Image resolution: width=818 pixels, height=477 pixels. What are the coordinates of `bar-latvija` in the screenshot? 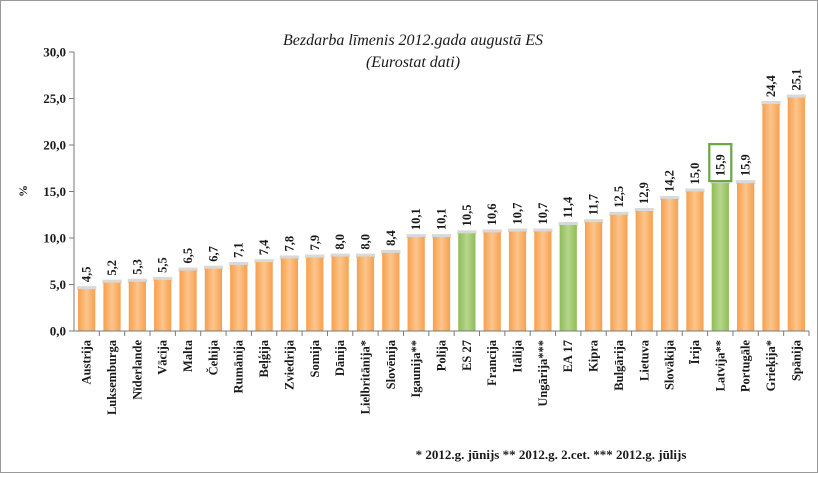 It's located at (720, 257).